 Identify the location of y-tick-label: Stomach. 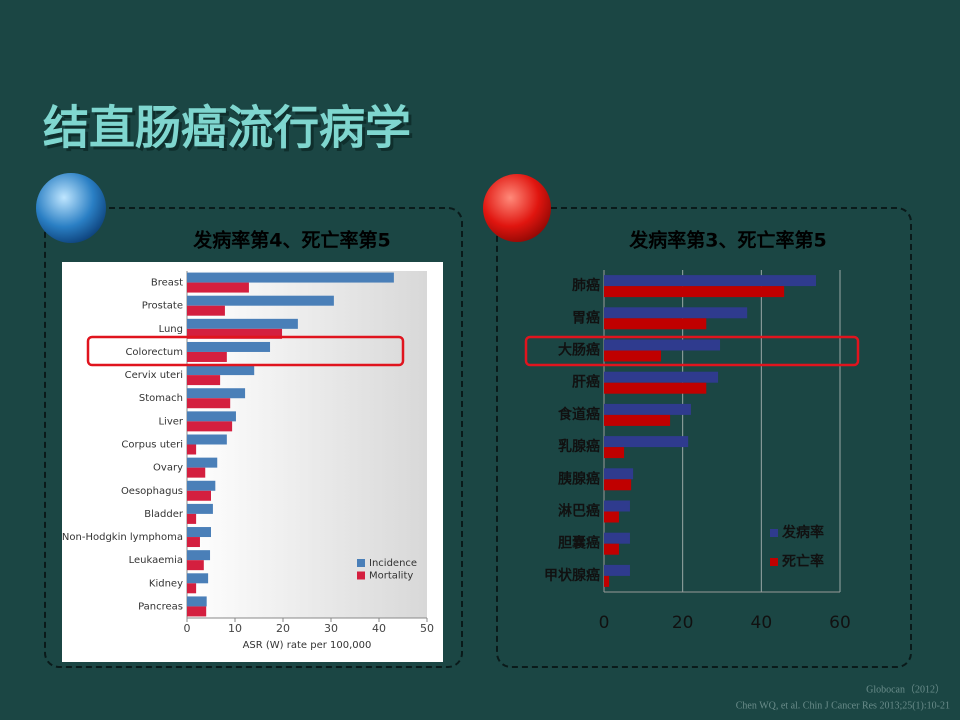
(161, 398).